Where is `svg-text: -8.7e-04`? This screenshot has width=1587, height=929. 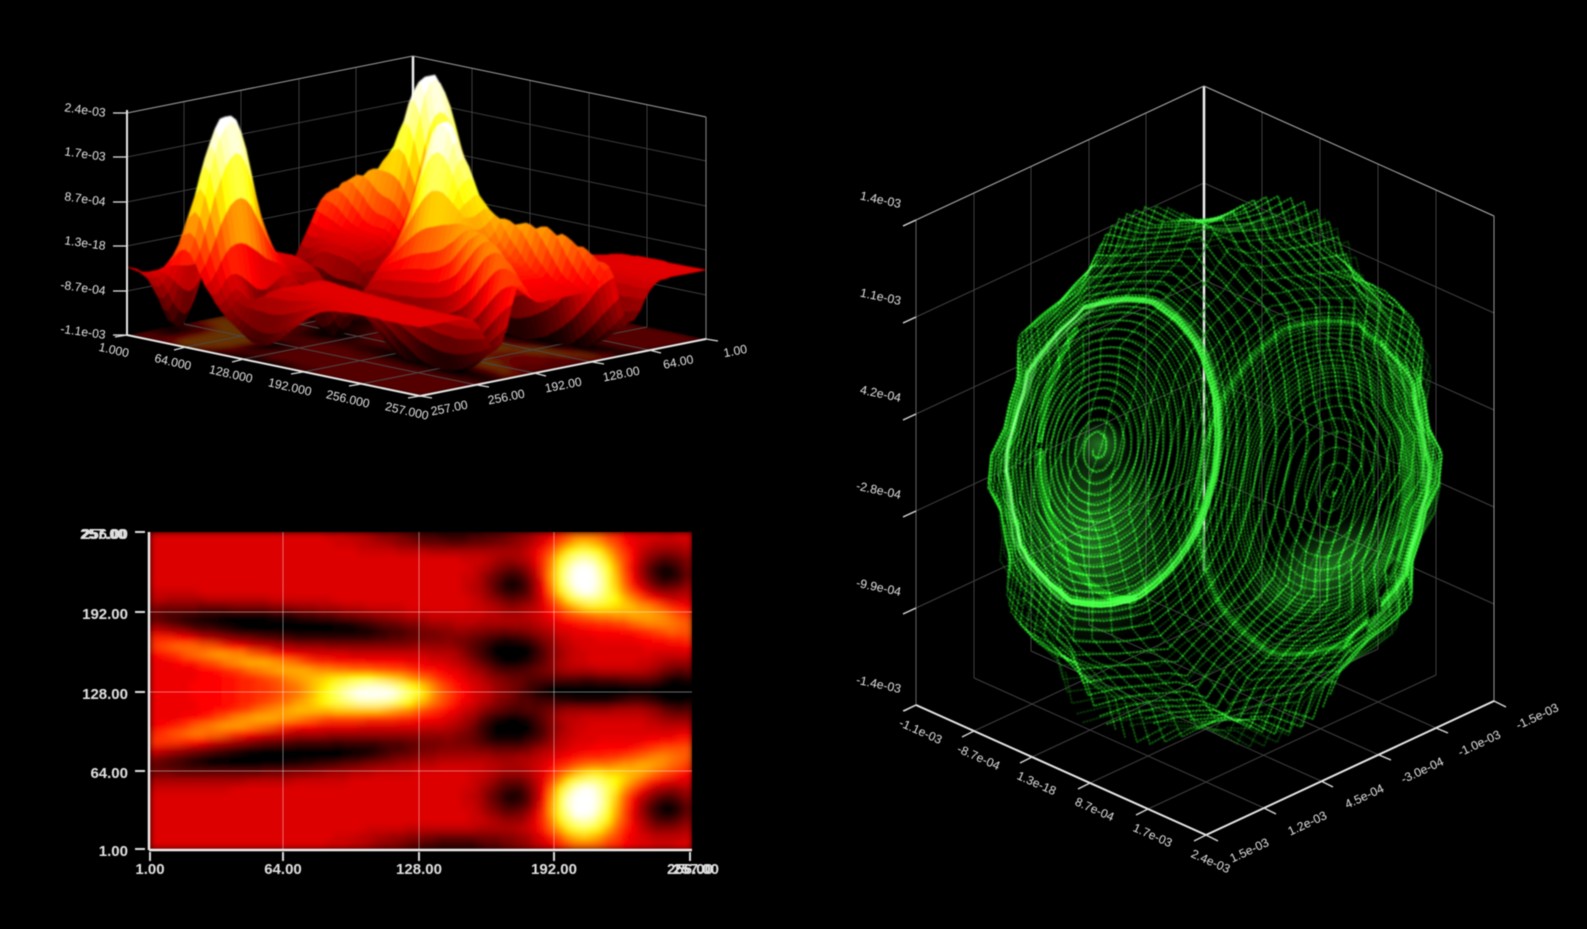 svg-text: -8.7e-04 is located at coordinates (83, 288).